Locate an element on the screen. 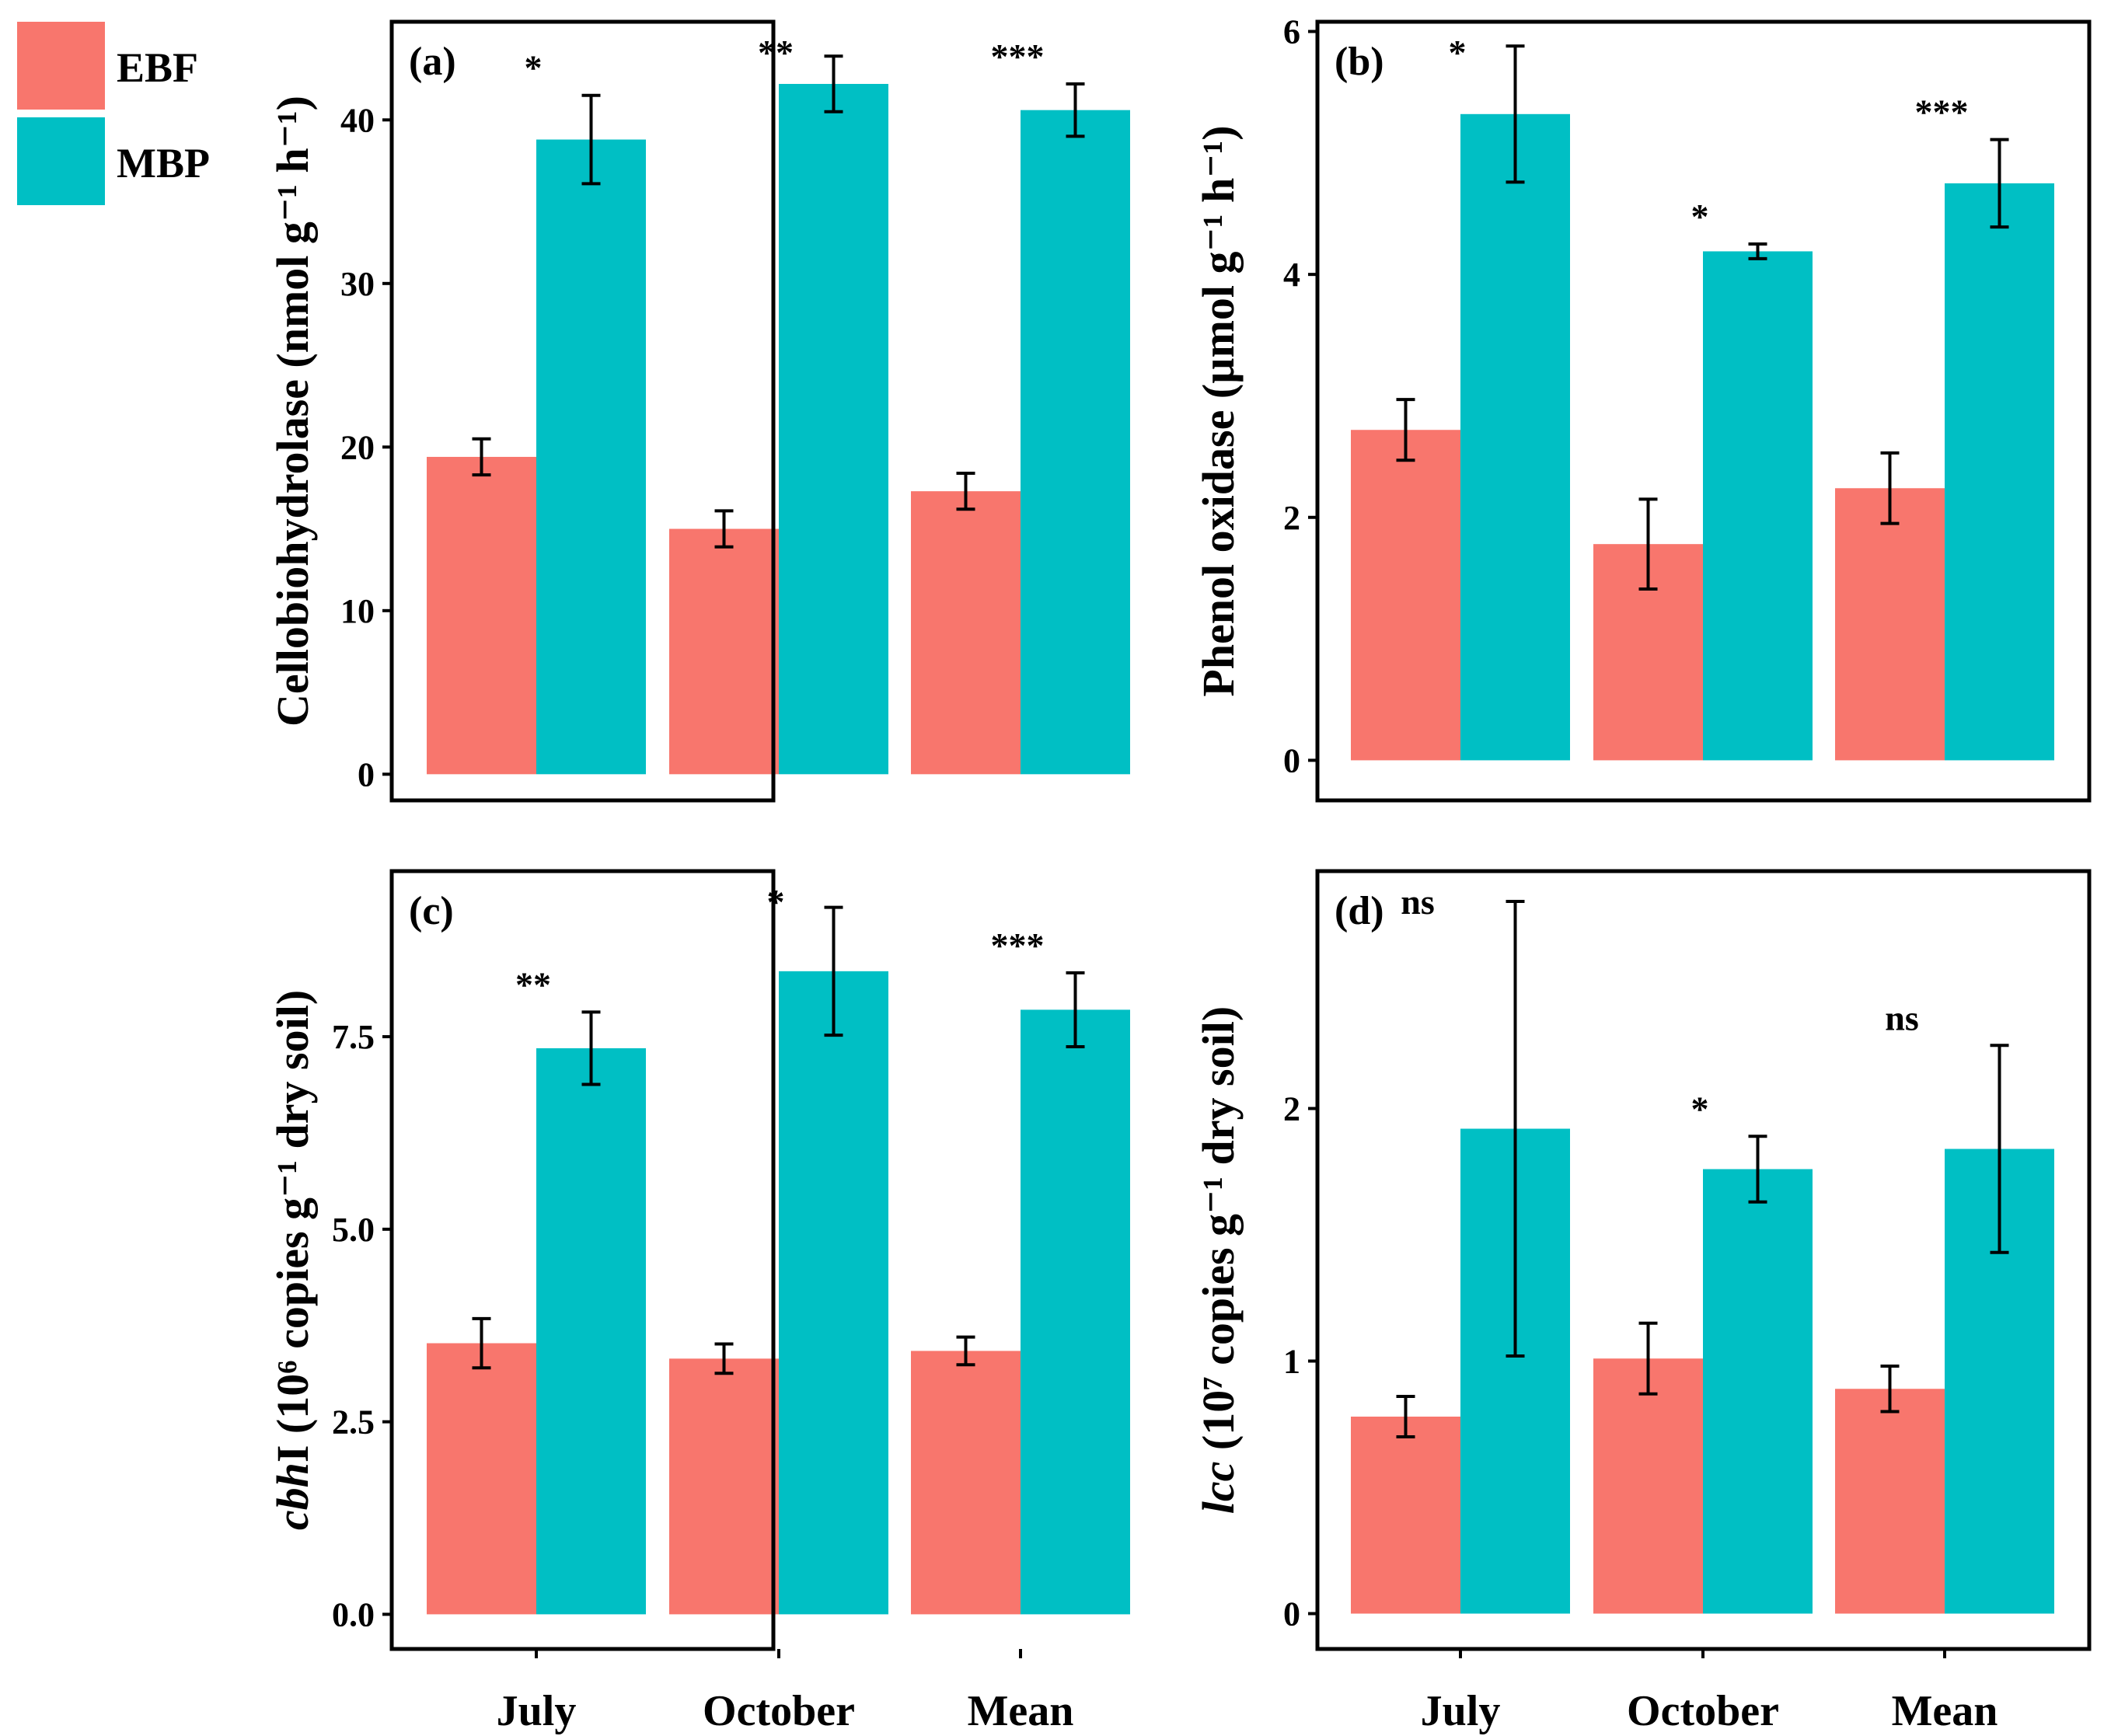  y-tick-label-a: 10 is located at coordinates (357, 611).